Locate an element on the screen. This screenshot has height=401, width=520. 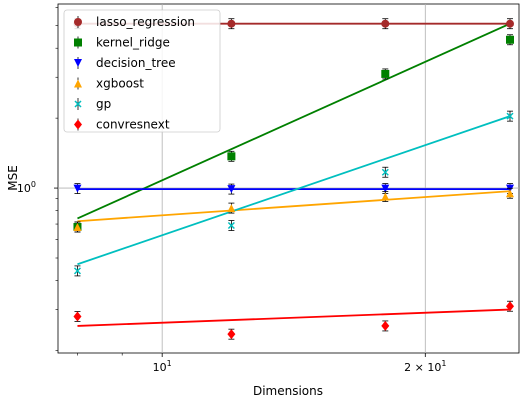
legend-label-gp: gp is located at coordinates (103, 104).